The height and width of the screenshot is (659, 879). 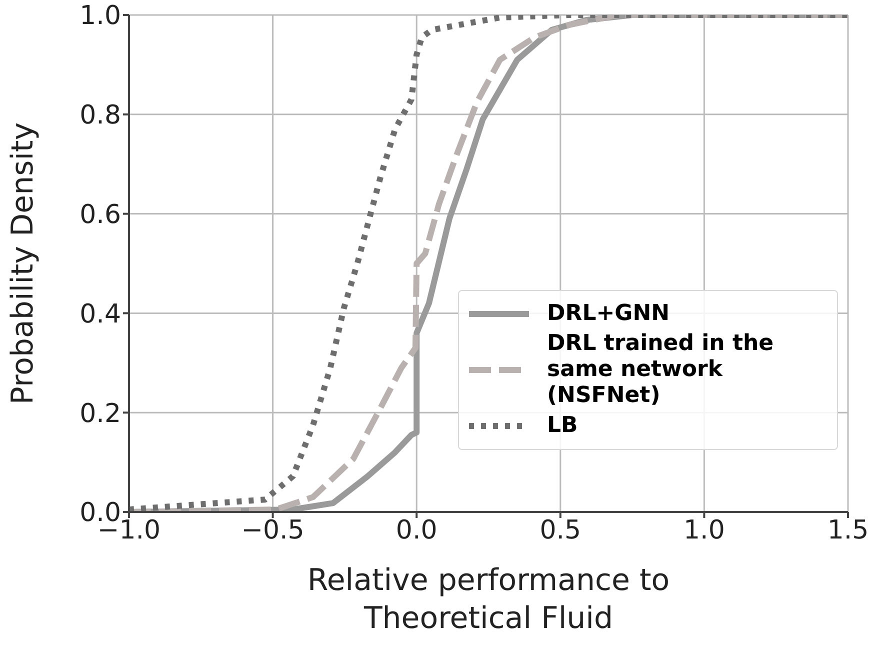 I want to click on y-axis-title: Probability Density, so click(x=23, y=263).